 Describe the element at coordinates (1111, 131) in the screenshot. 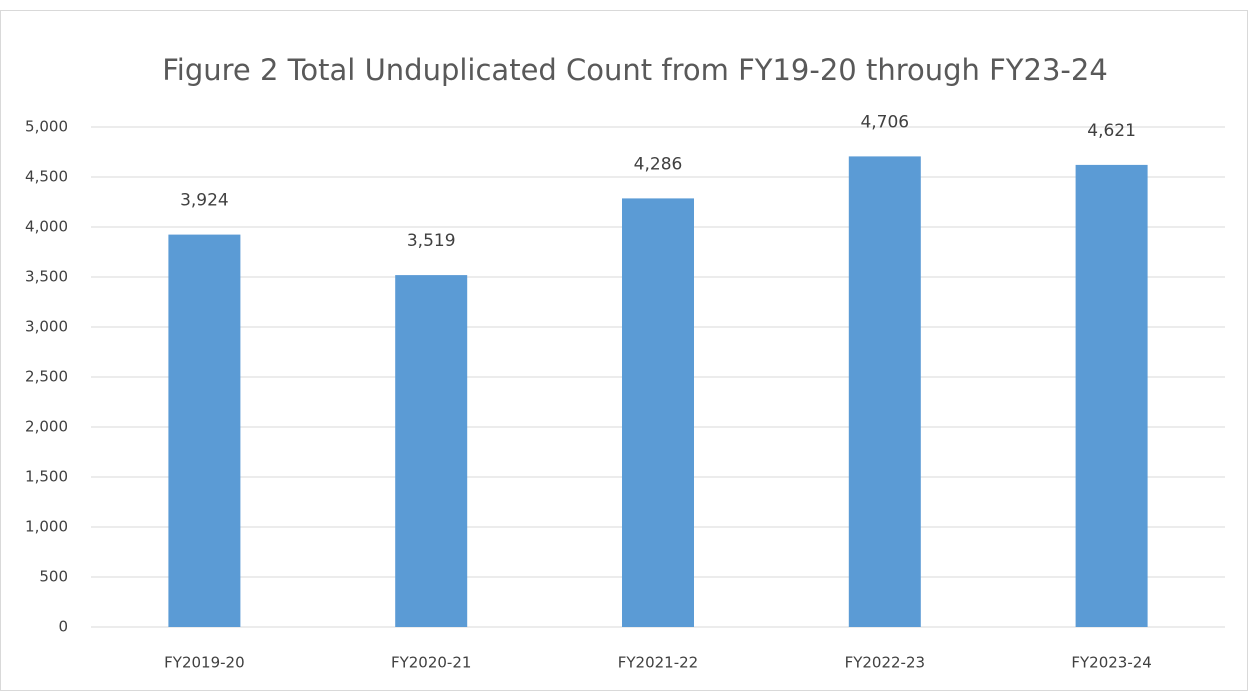

I see `data-label: 4,621` at that location.